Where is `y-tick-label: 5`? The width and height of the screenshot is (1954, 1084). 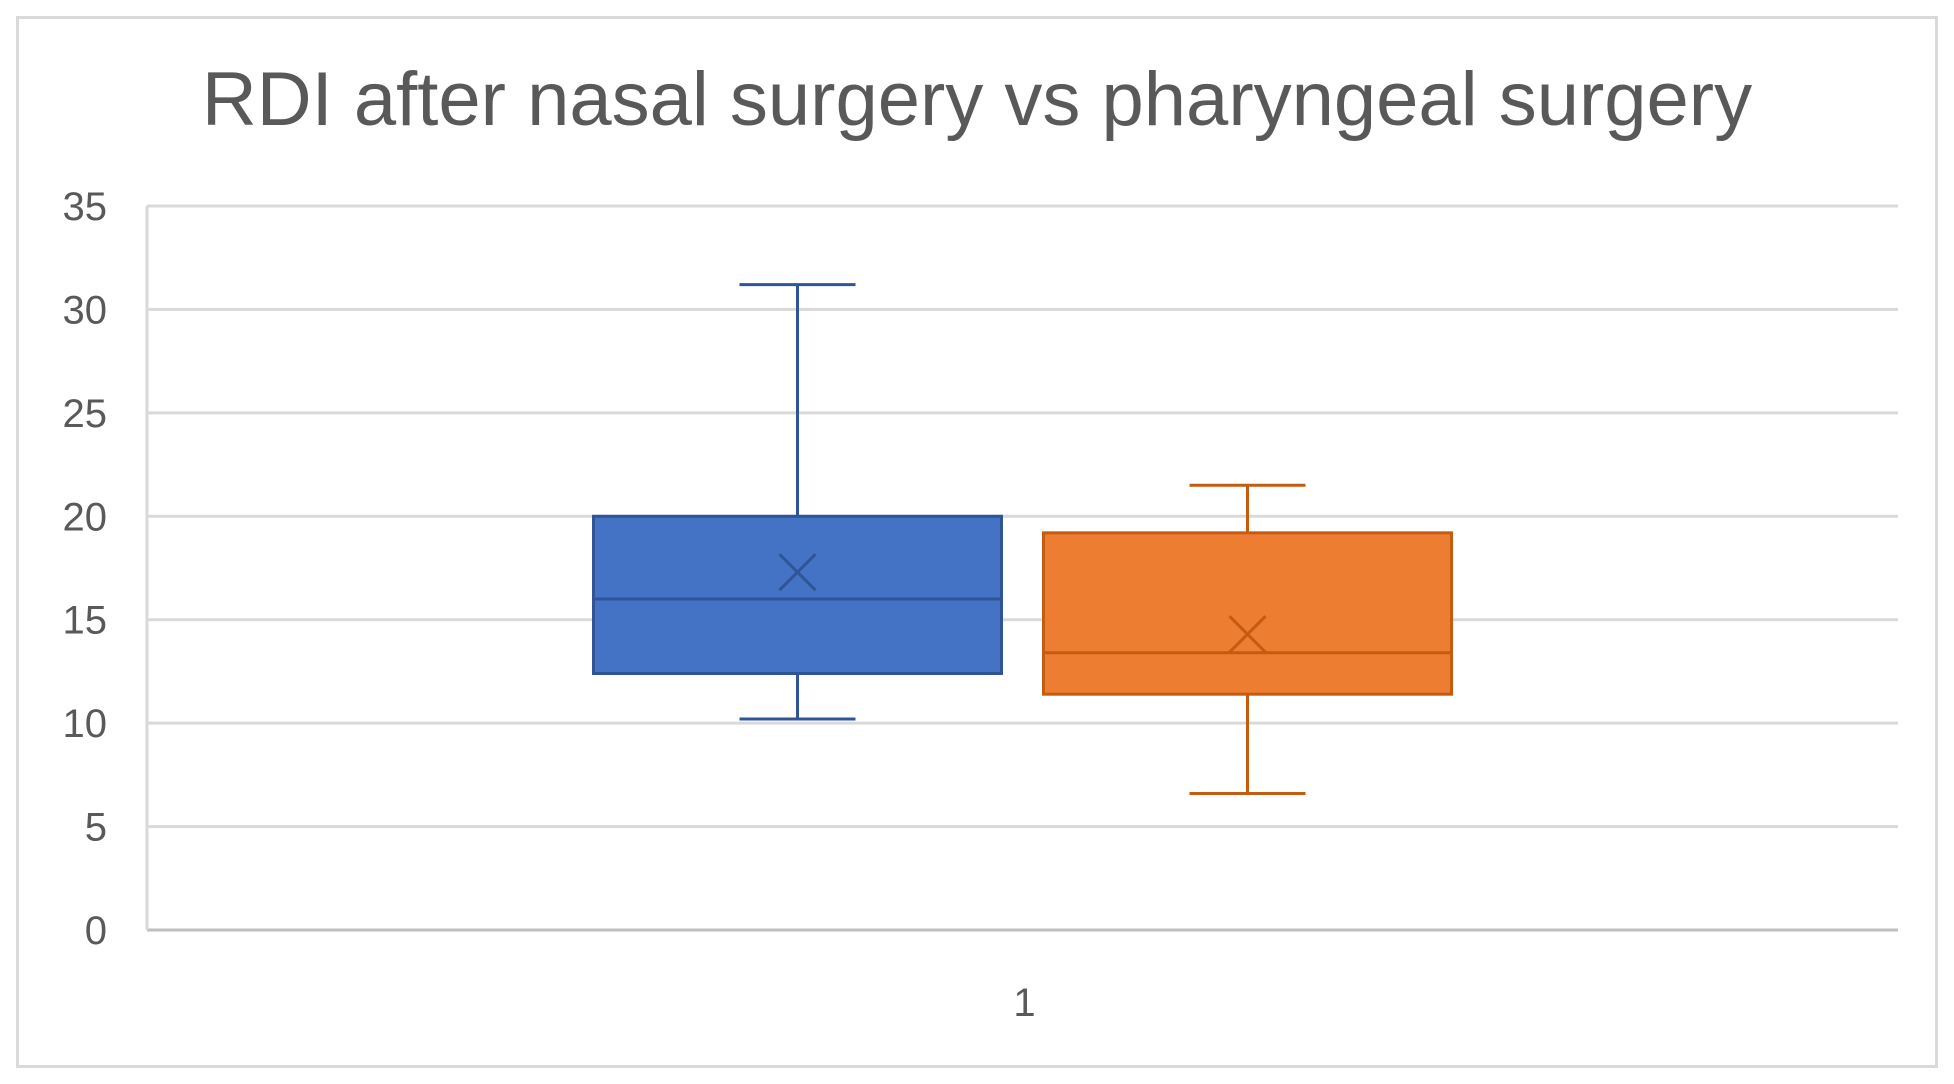
y-tick-label: 5 is located at coordinates (96, 828).